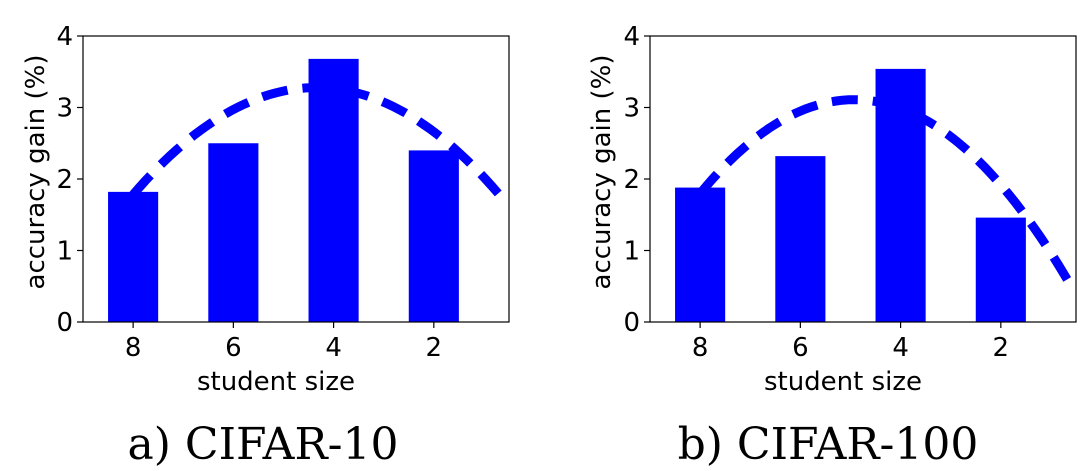 Image resolution: width=1081 pixels, height=471 pixels. What do you see at coordinates (828, 444) in the screenshot?
I see `panel-caption: b) CIFAR-100` at bounding box center [828, 444].